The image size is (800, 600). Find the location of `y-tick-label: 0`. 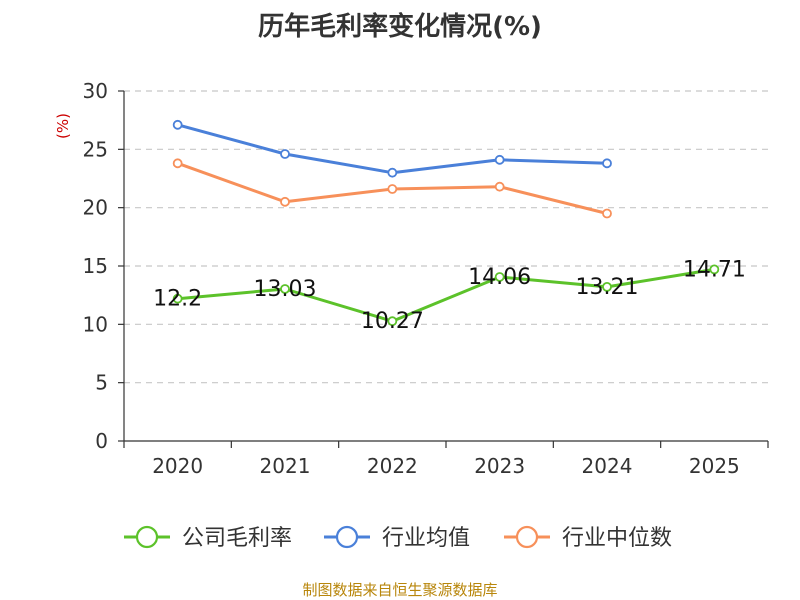

y-tick-label: 0 is located at coordinates (101, 441).